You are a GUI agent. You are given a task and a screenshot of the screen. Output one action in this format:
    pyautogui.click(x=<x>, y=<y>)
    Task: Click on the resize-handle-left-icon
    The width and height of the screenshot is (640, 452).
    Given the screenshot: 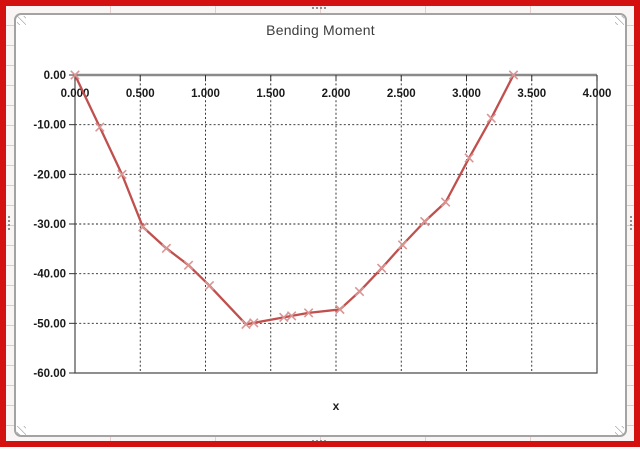 What is the action you would take?
    pyautogui.click(x=9, y=223)
    